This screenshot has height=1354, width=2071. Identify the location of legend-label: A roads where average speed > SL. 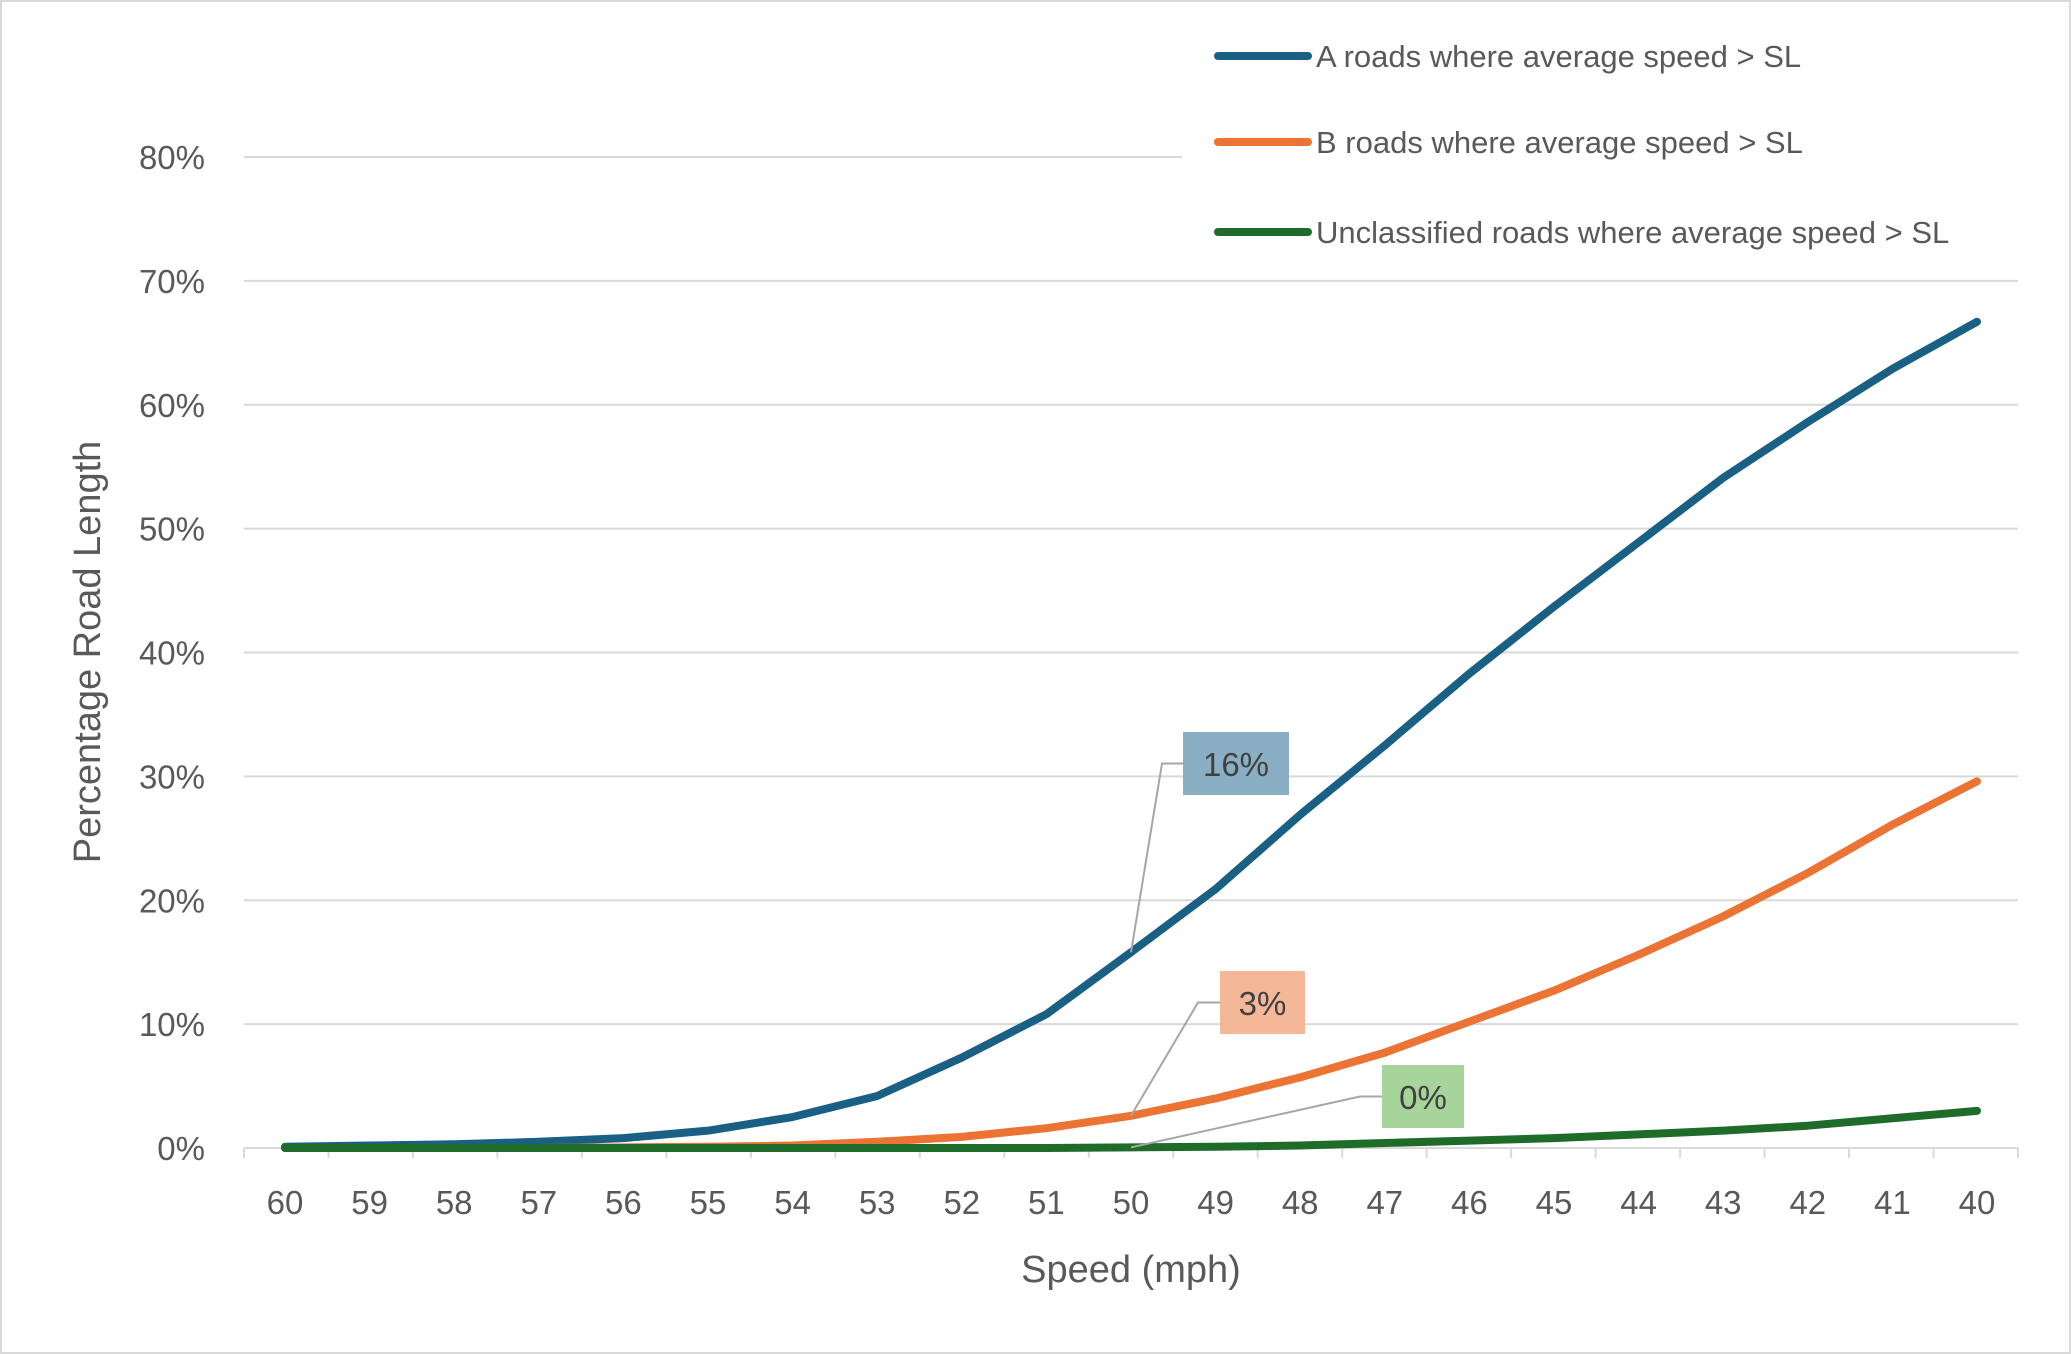
(1558, 56).